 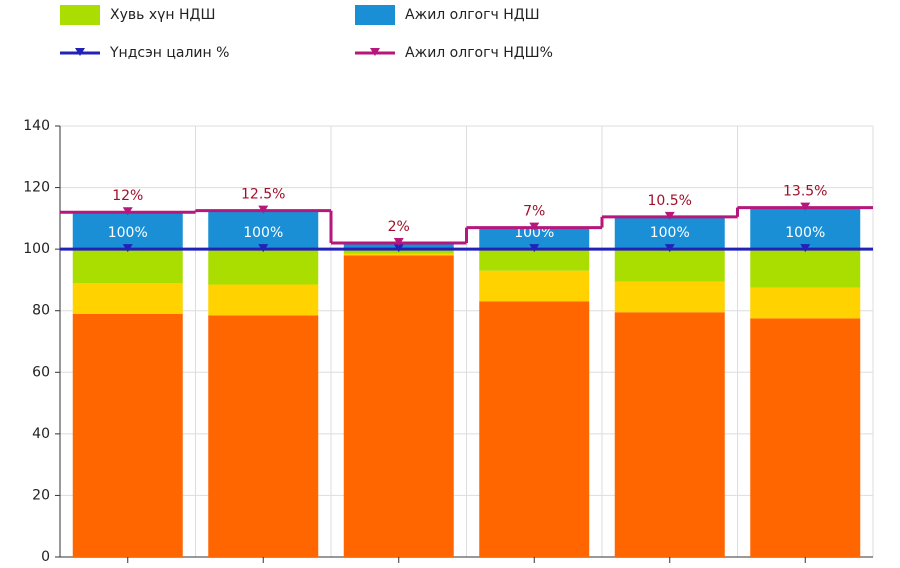 I want to click on value-label: 12%, so click(x=127, y=196).